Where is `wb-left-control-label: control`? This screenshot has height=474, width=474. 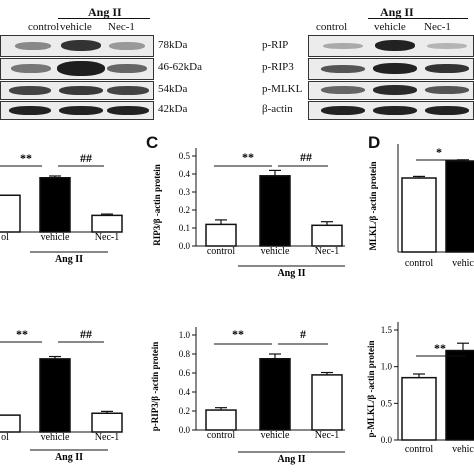
wb-left-control-label: control is located at coordinates (44, 27).